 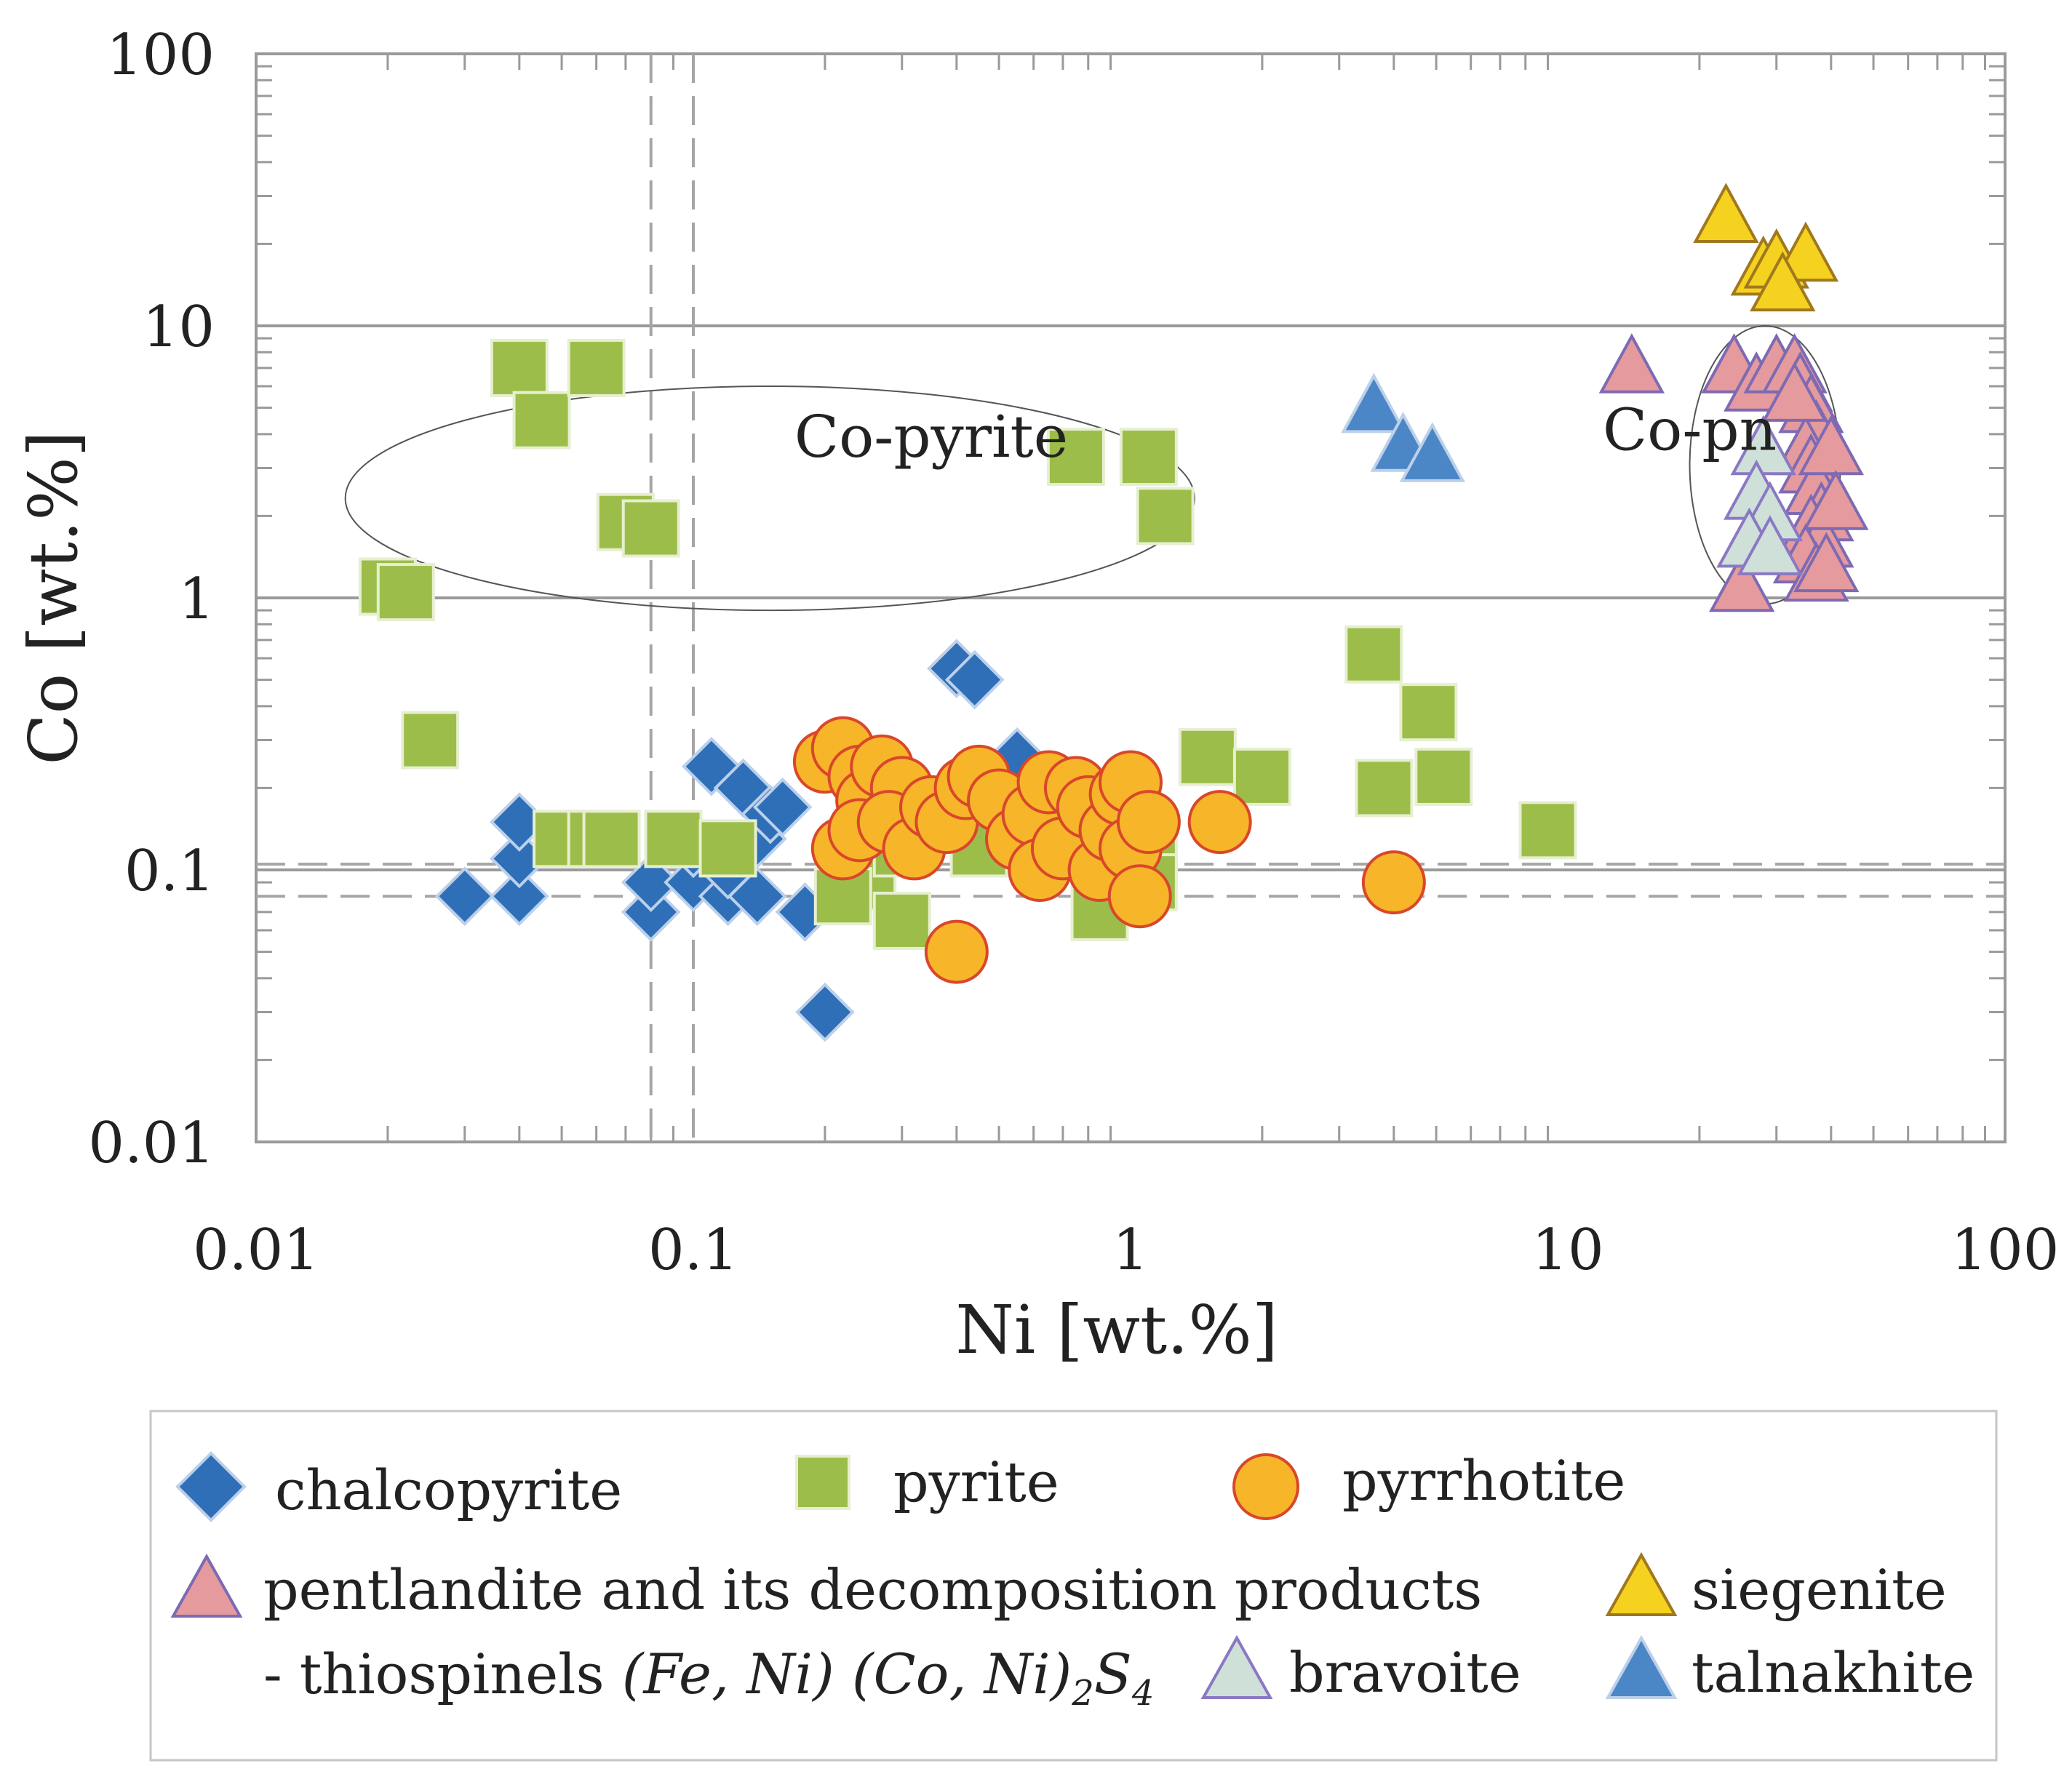 I want to click on x-tick-labels: 0.01 0.1 1 10 100, so click(x=1126, y=1250).